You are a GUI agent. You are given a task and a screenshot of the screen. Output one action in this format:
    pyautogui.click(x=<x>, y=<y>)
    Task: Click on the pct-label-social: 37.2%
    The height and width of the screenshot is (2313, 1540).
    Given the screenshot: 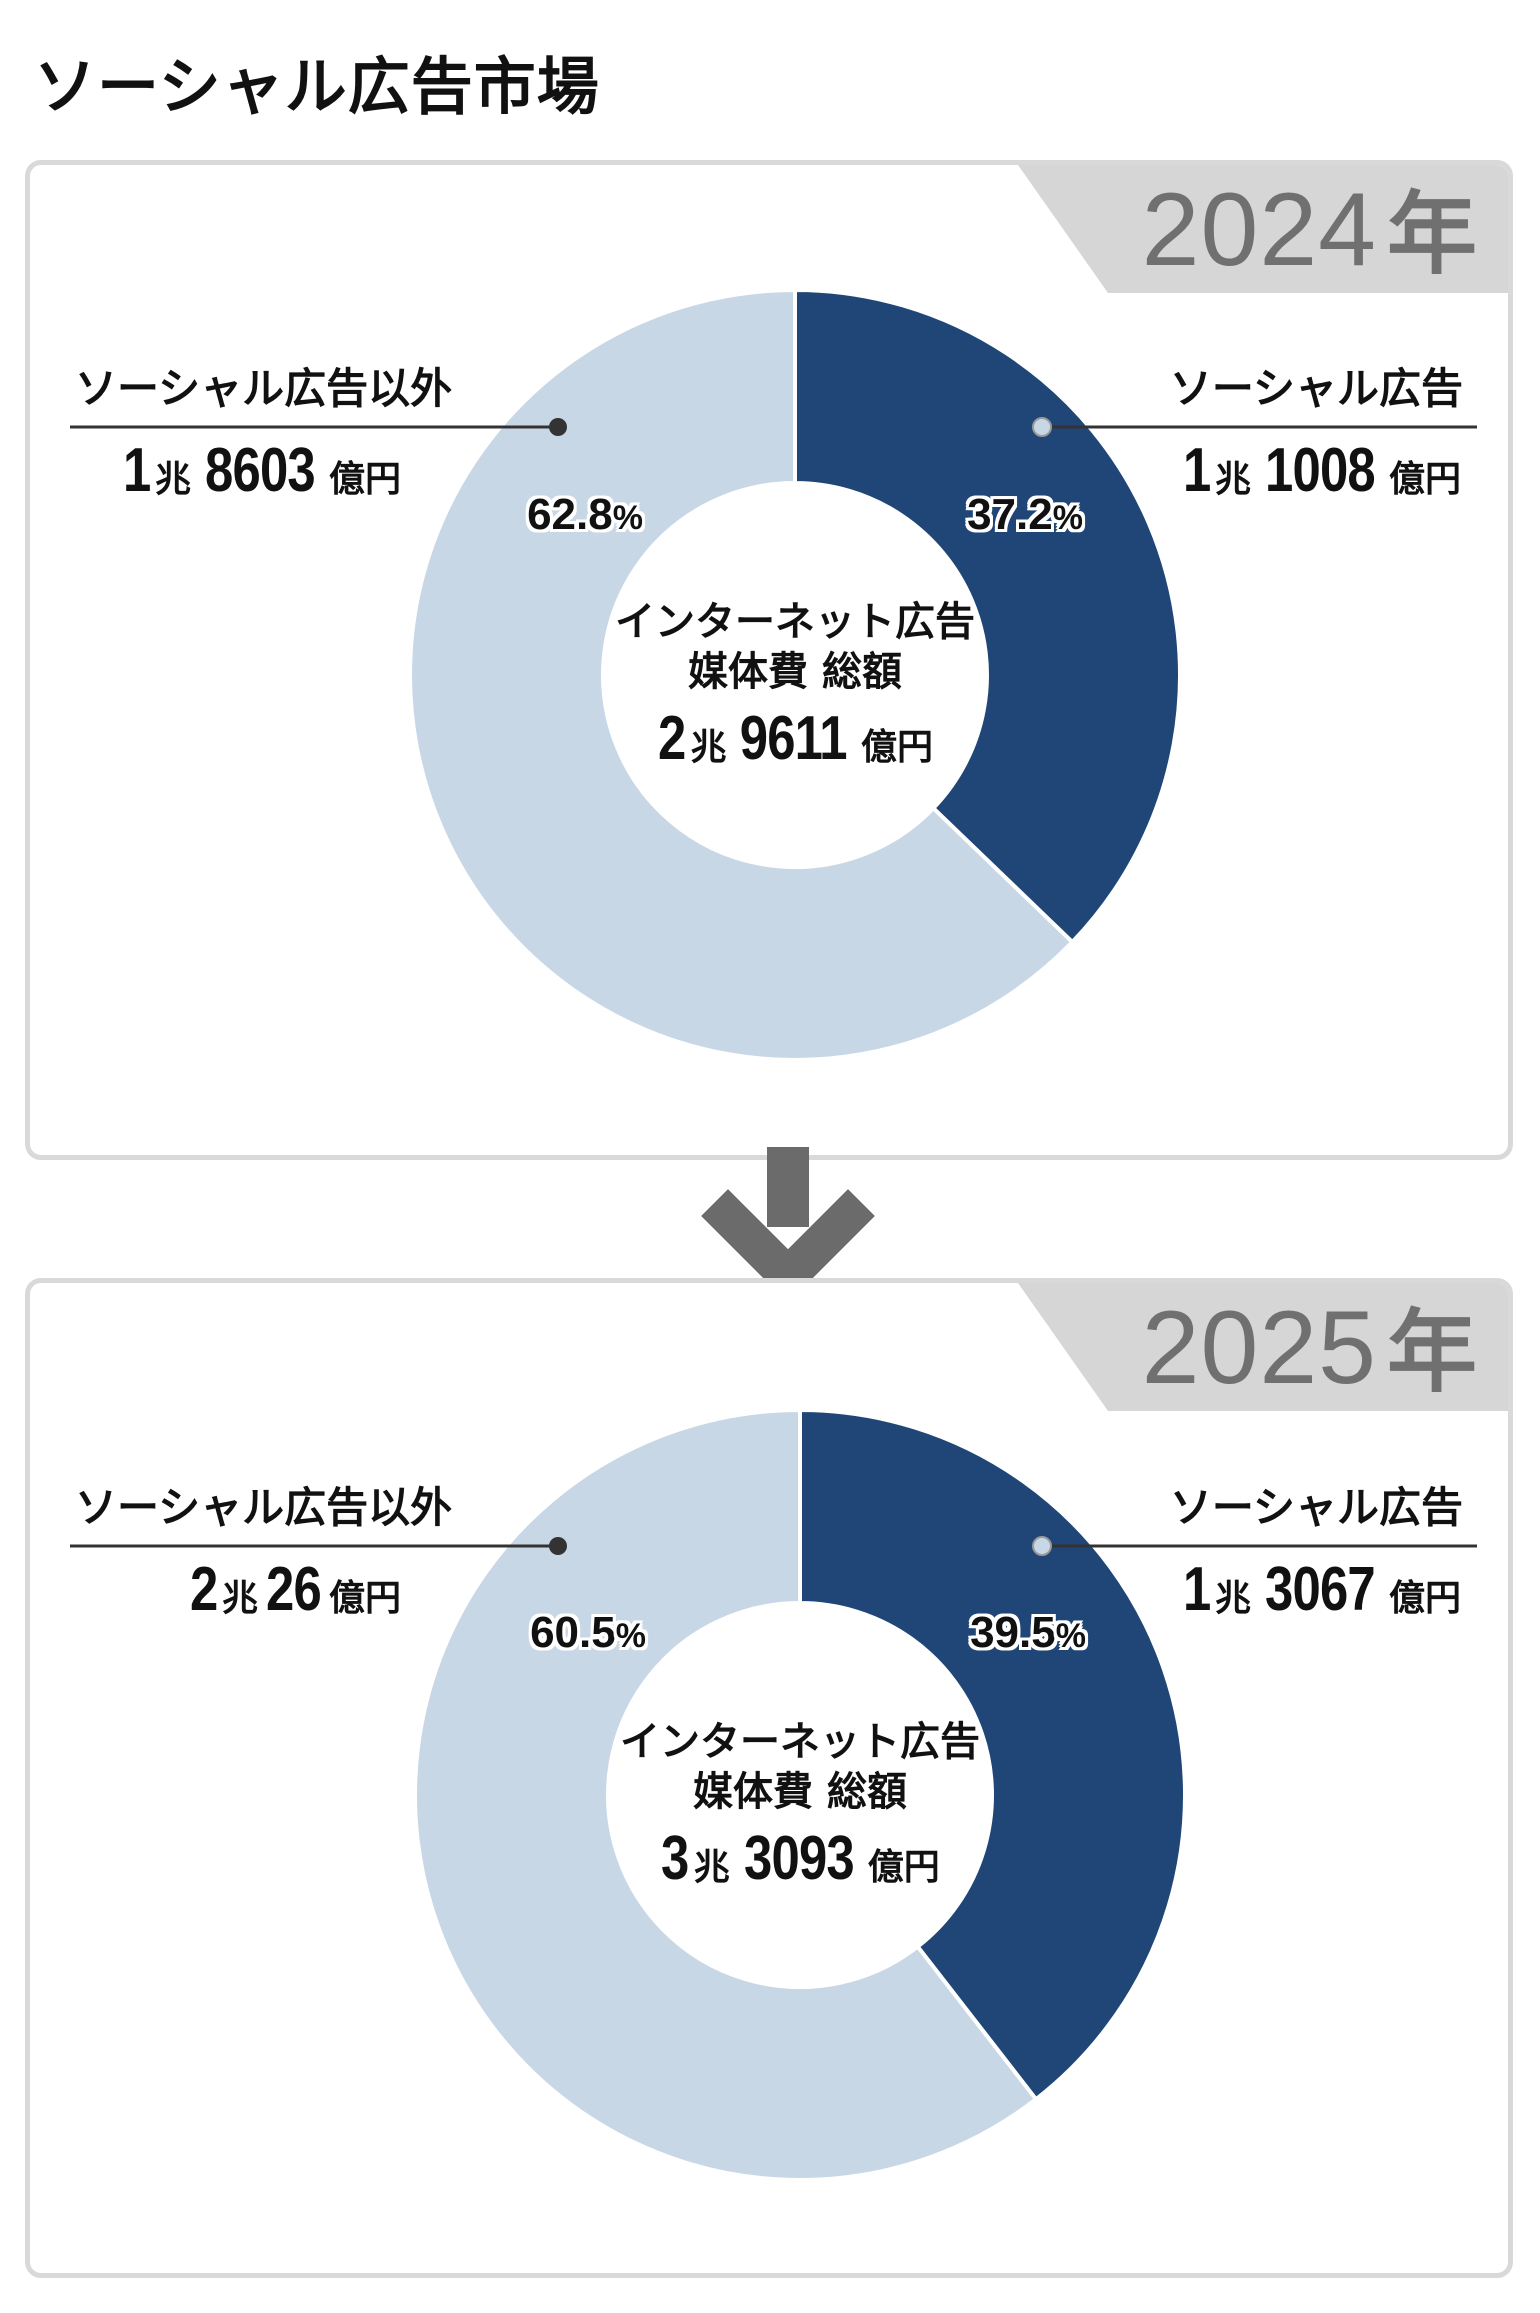 What is the action you would take?
    pyautogui.click(x=1025, y=515)
    